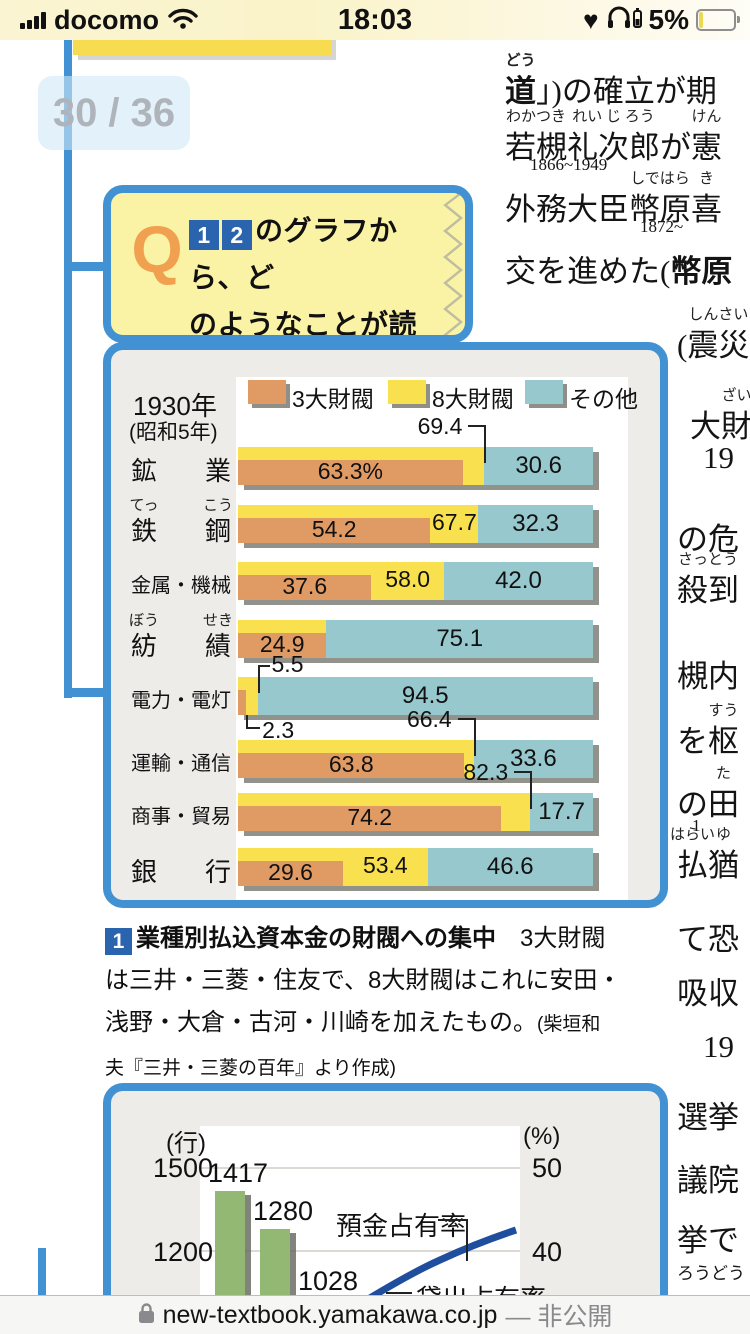  What do you see at coordinates (321, 1022) in the screenshot?
I see `caption-segment: 浅野・大倉・古河・川崎を加えたもの。` at bounding box center [321, 1022].